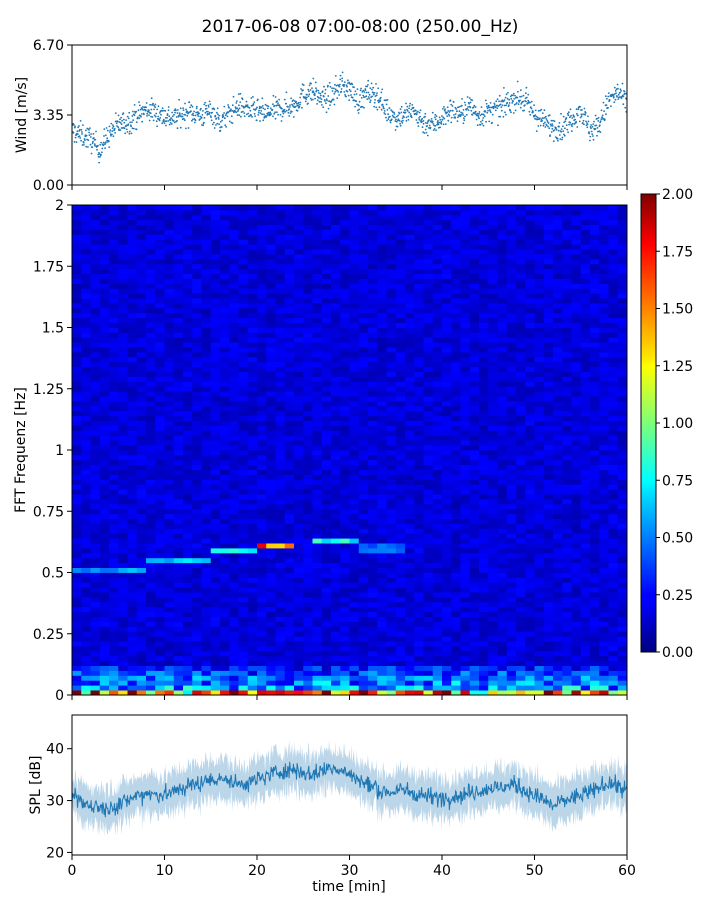  Describe the element at coordinates (360, 27) in the screenshot. I see `figure-title: 2017-06-08 07:00-08:00 (250.00_Hz)` at that location.